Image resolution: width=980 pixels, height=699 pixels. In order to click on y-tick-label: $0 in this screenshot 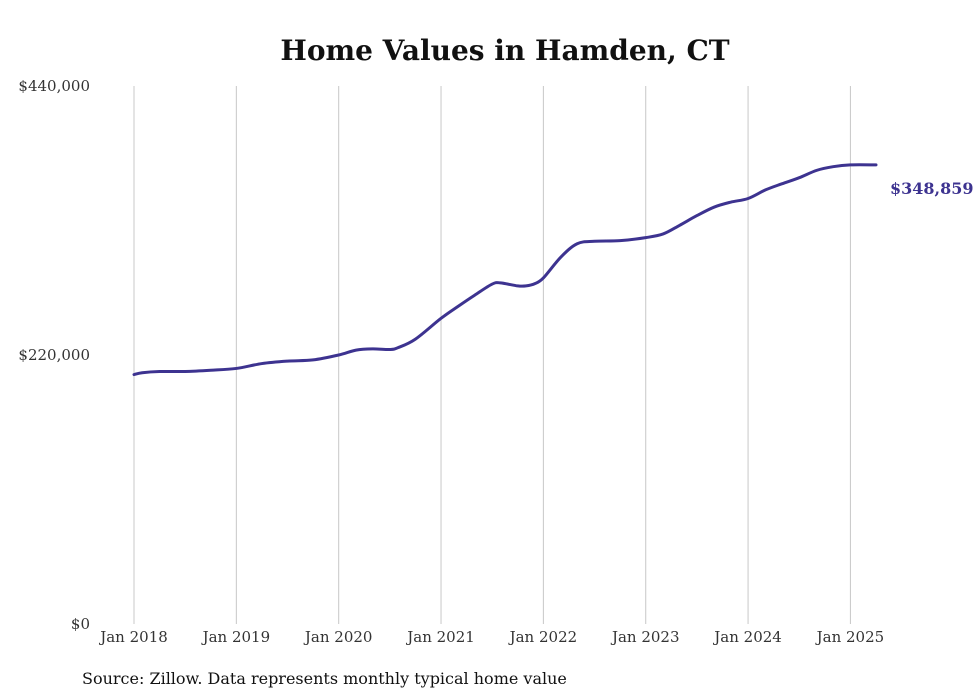, I will do `click(80, 624)`.